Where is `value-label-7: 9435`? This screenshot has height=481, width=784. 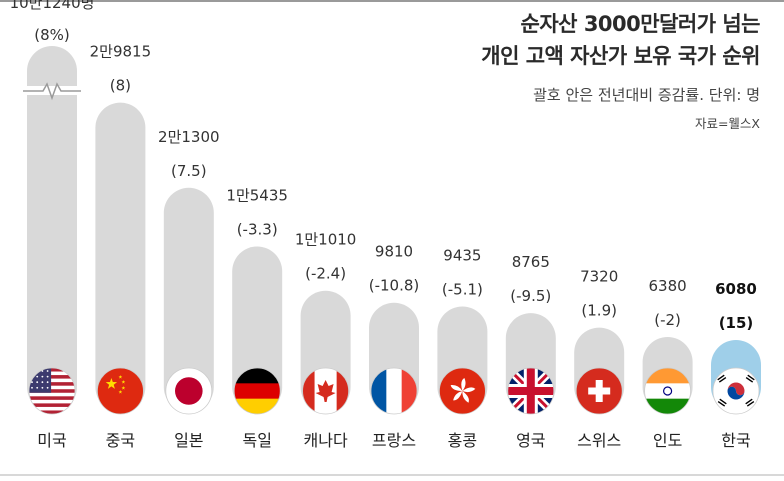
value-label-7: 9435 is located at coordinates (462, 255).